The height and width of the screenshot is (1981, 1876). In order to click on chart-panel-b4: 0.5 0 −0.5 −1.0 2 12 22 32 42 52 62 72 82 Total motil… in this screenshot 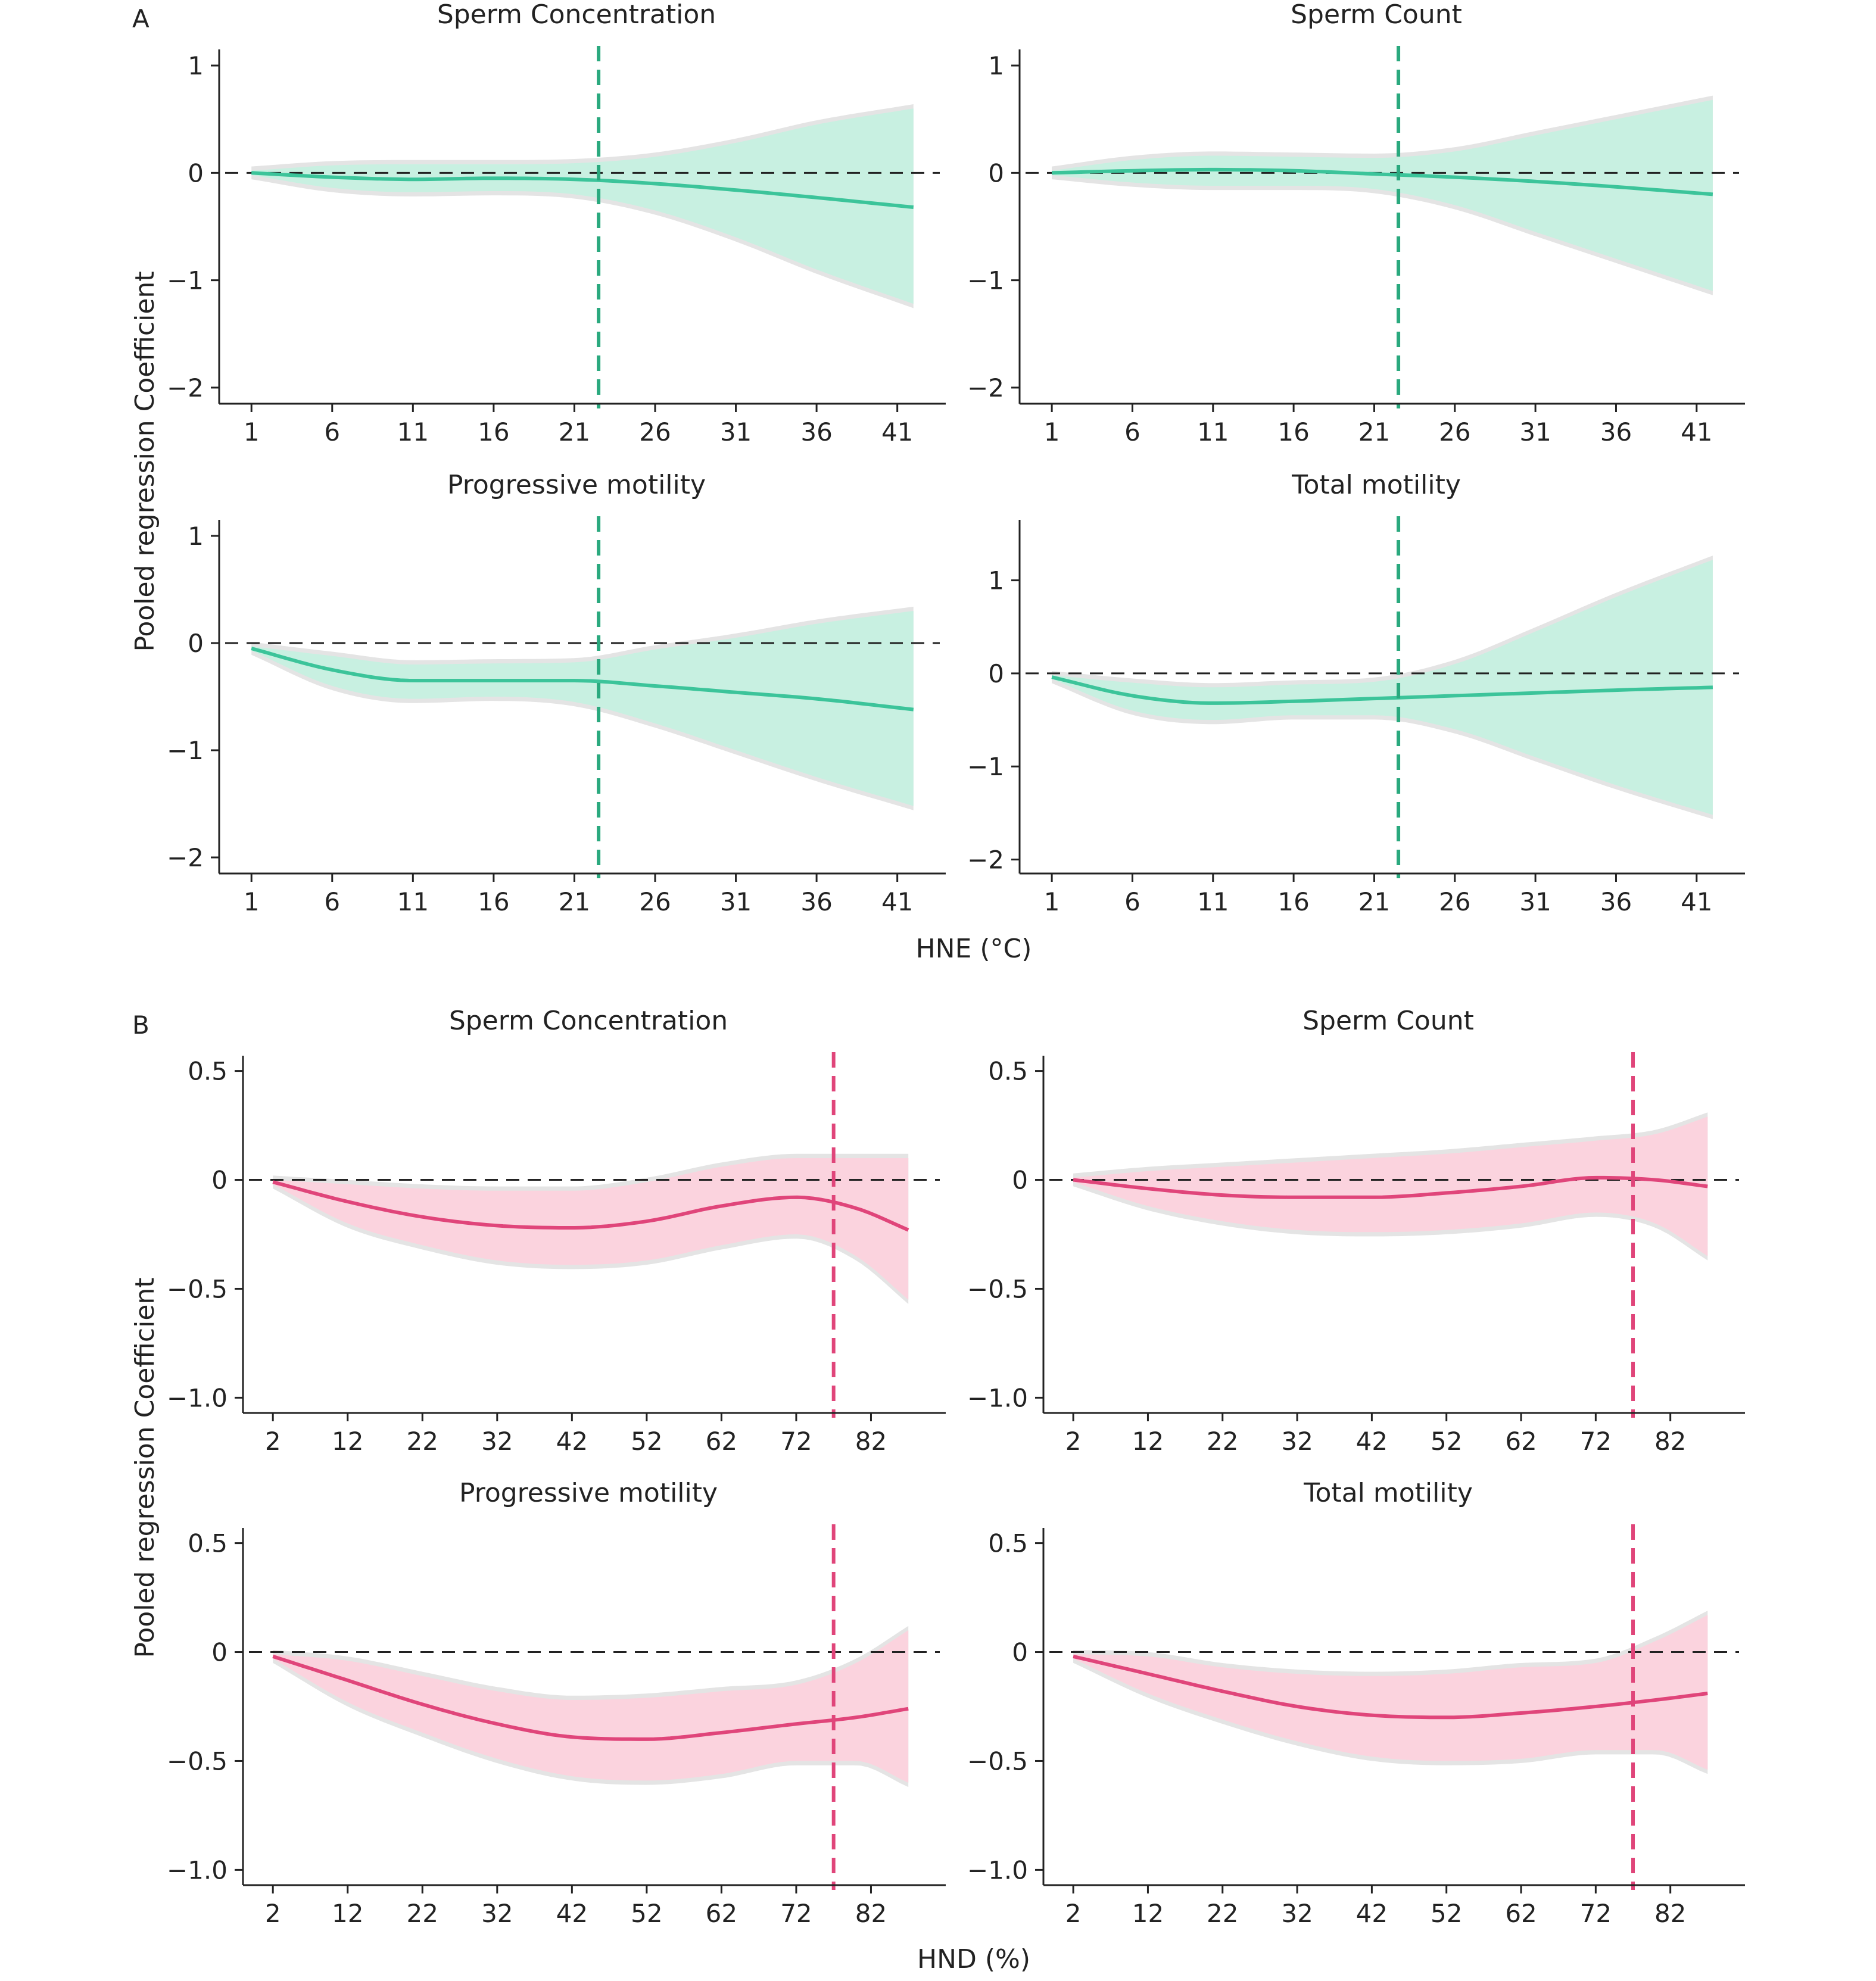, I will do `click(1356, 1703)`.